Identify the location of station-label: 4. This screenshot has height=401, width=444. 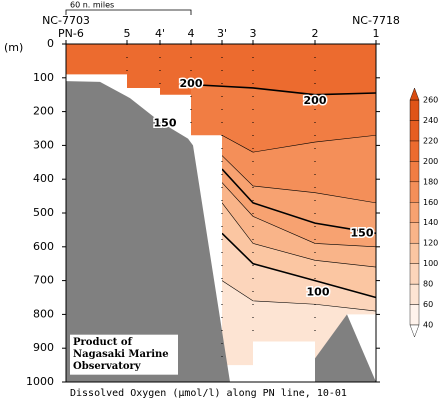
(191, 33).